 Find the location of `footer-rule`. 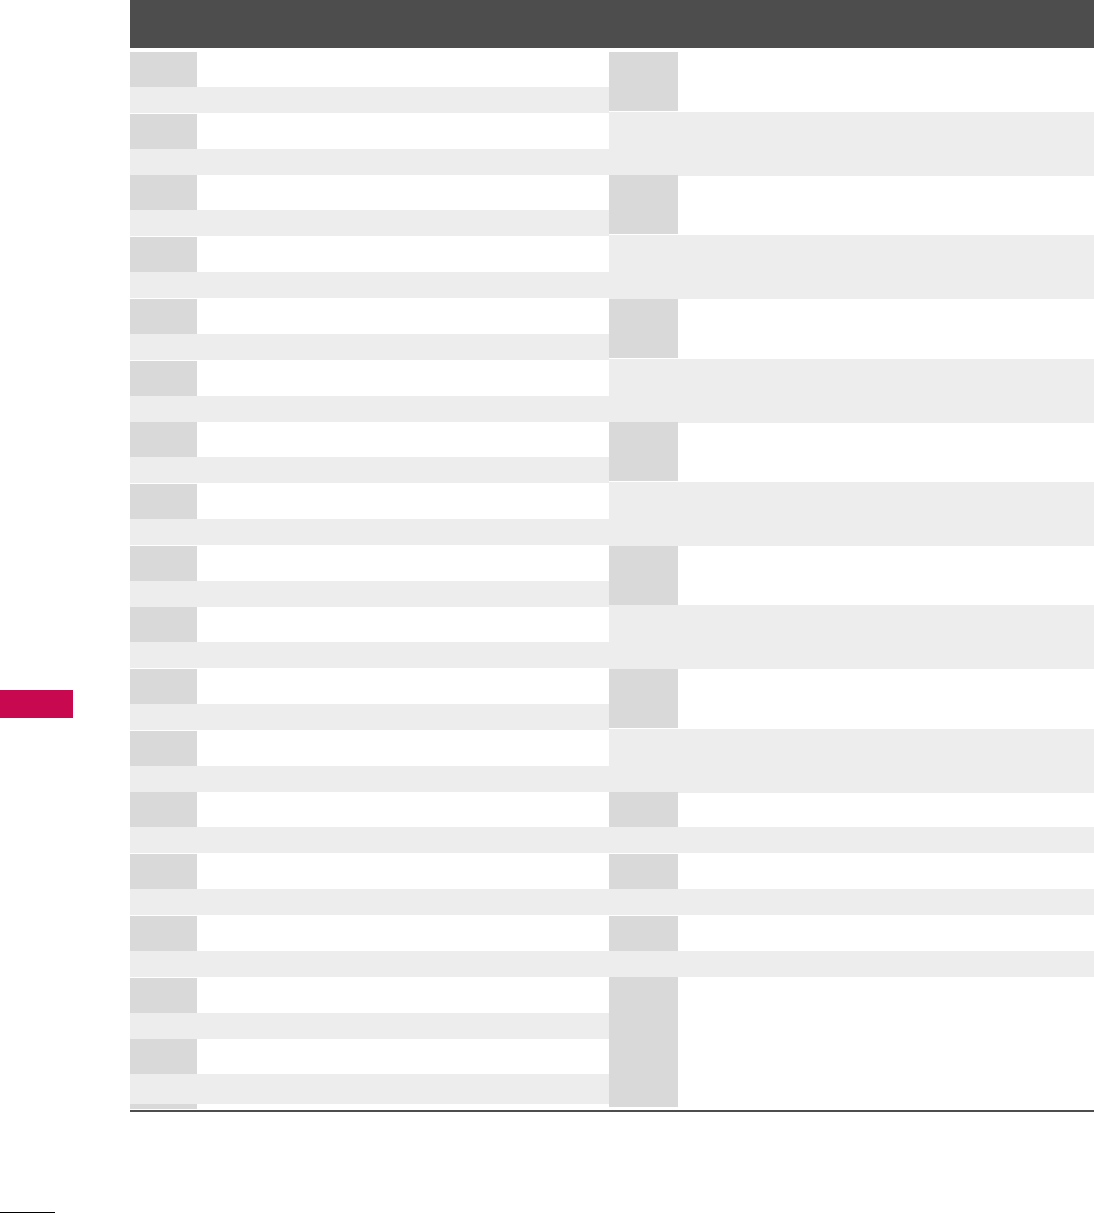

footer-rule is located at coordinates (27, 1212).